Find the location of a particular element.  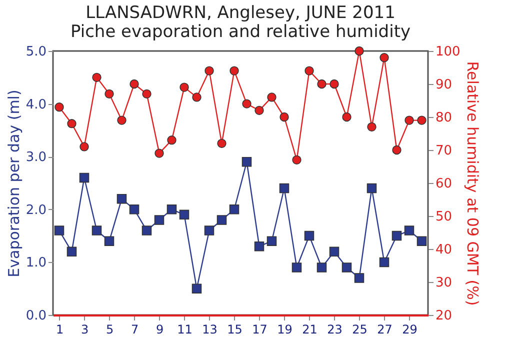

x-tick-label: 5 is located at coordinates (110, 329).